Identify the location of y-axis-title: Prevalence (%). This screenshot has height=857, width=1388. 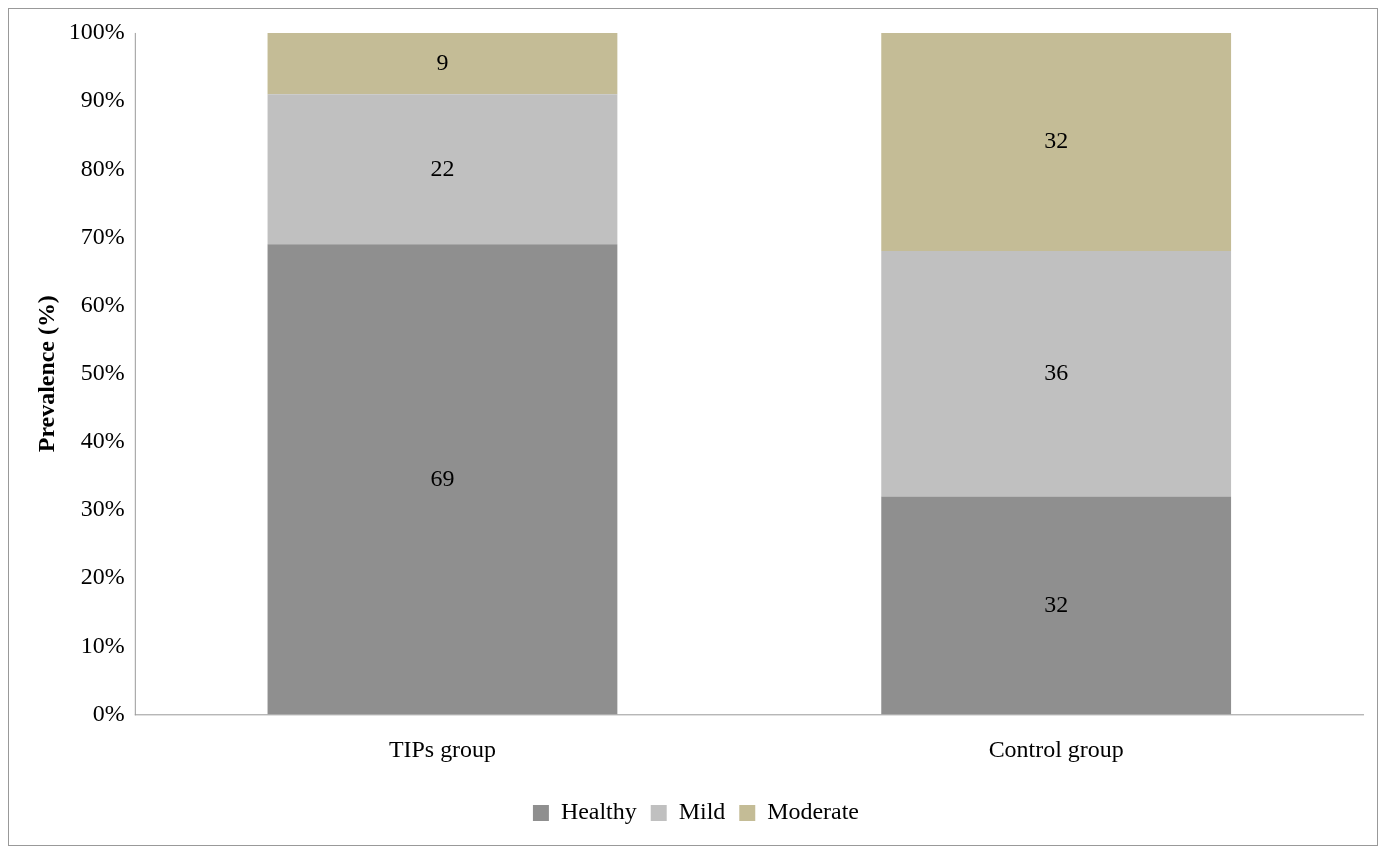
(45, 374).